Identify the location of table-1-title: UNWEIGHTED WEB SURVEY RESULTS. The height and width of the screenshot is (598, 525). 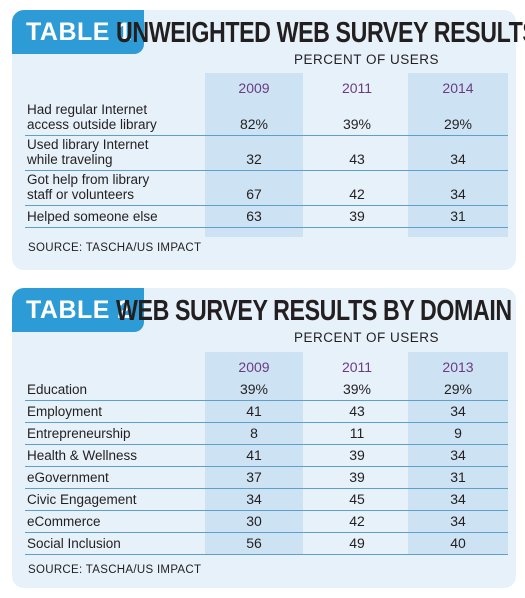
(320, 33).